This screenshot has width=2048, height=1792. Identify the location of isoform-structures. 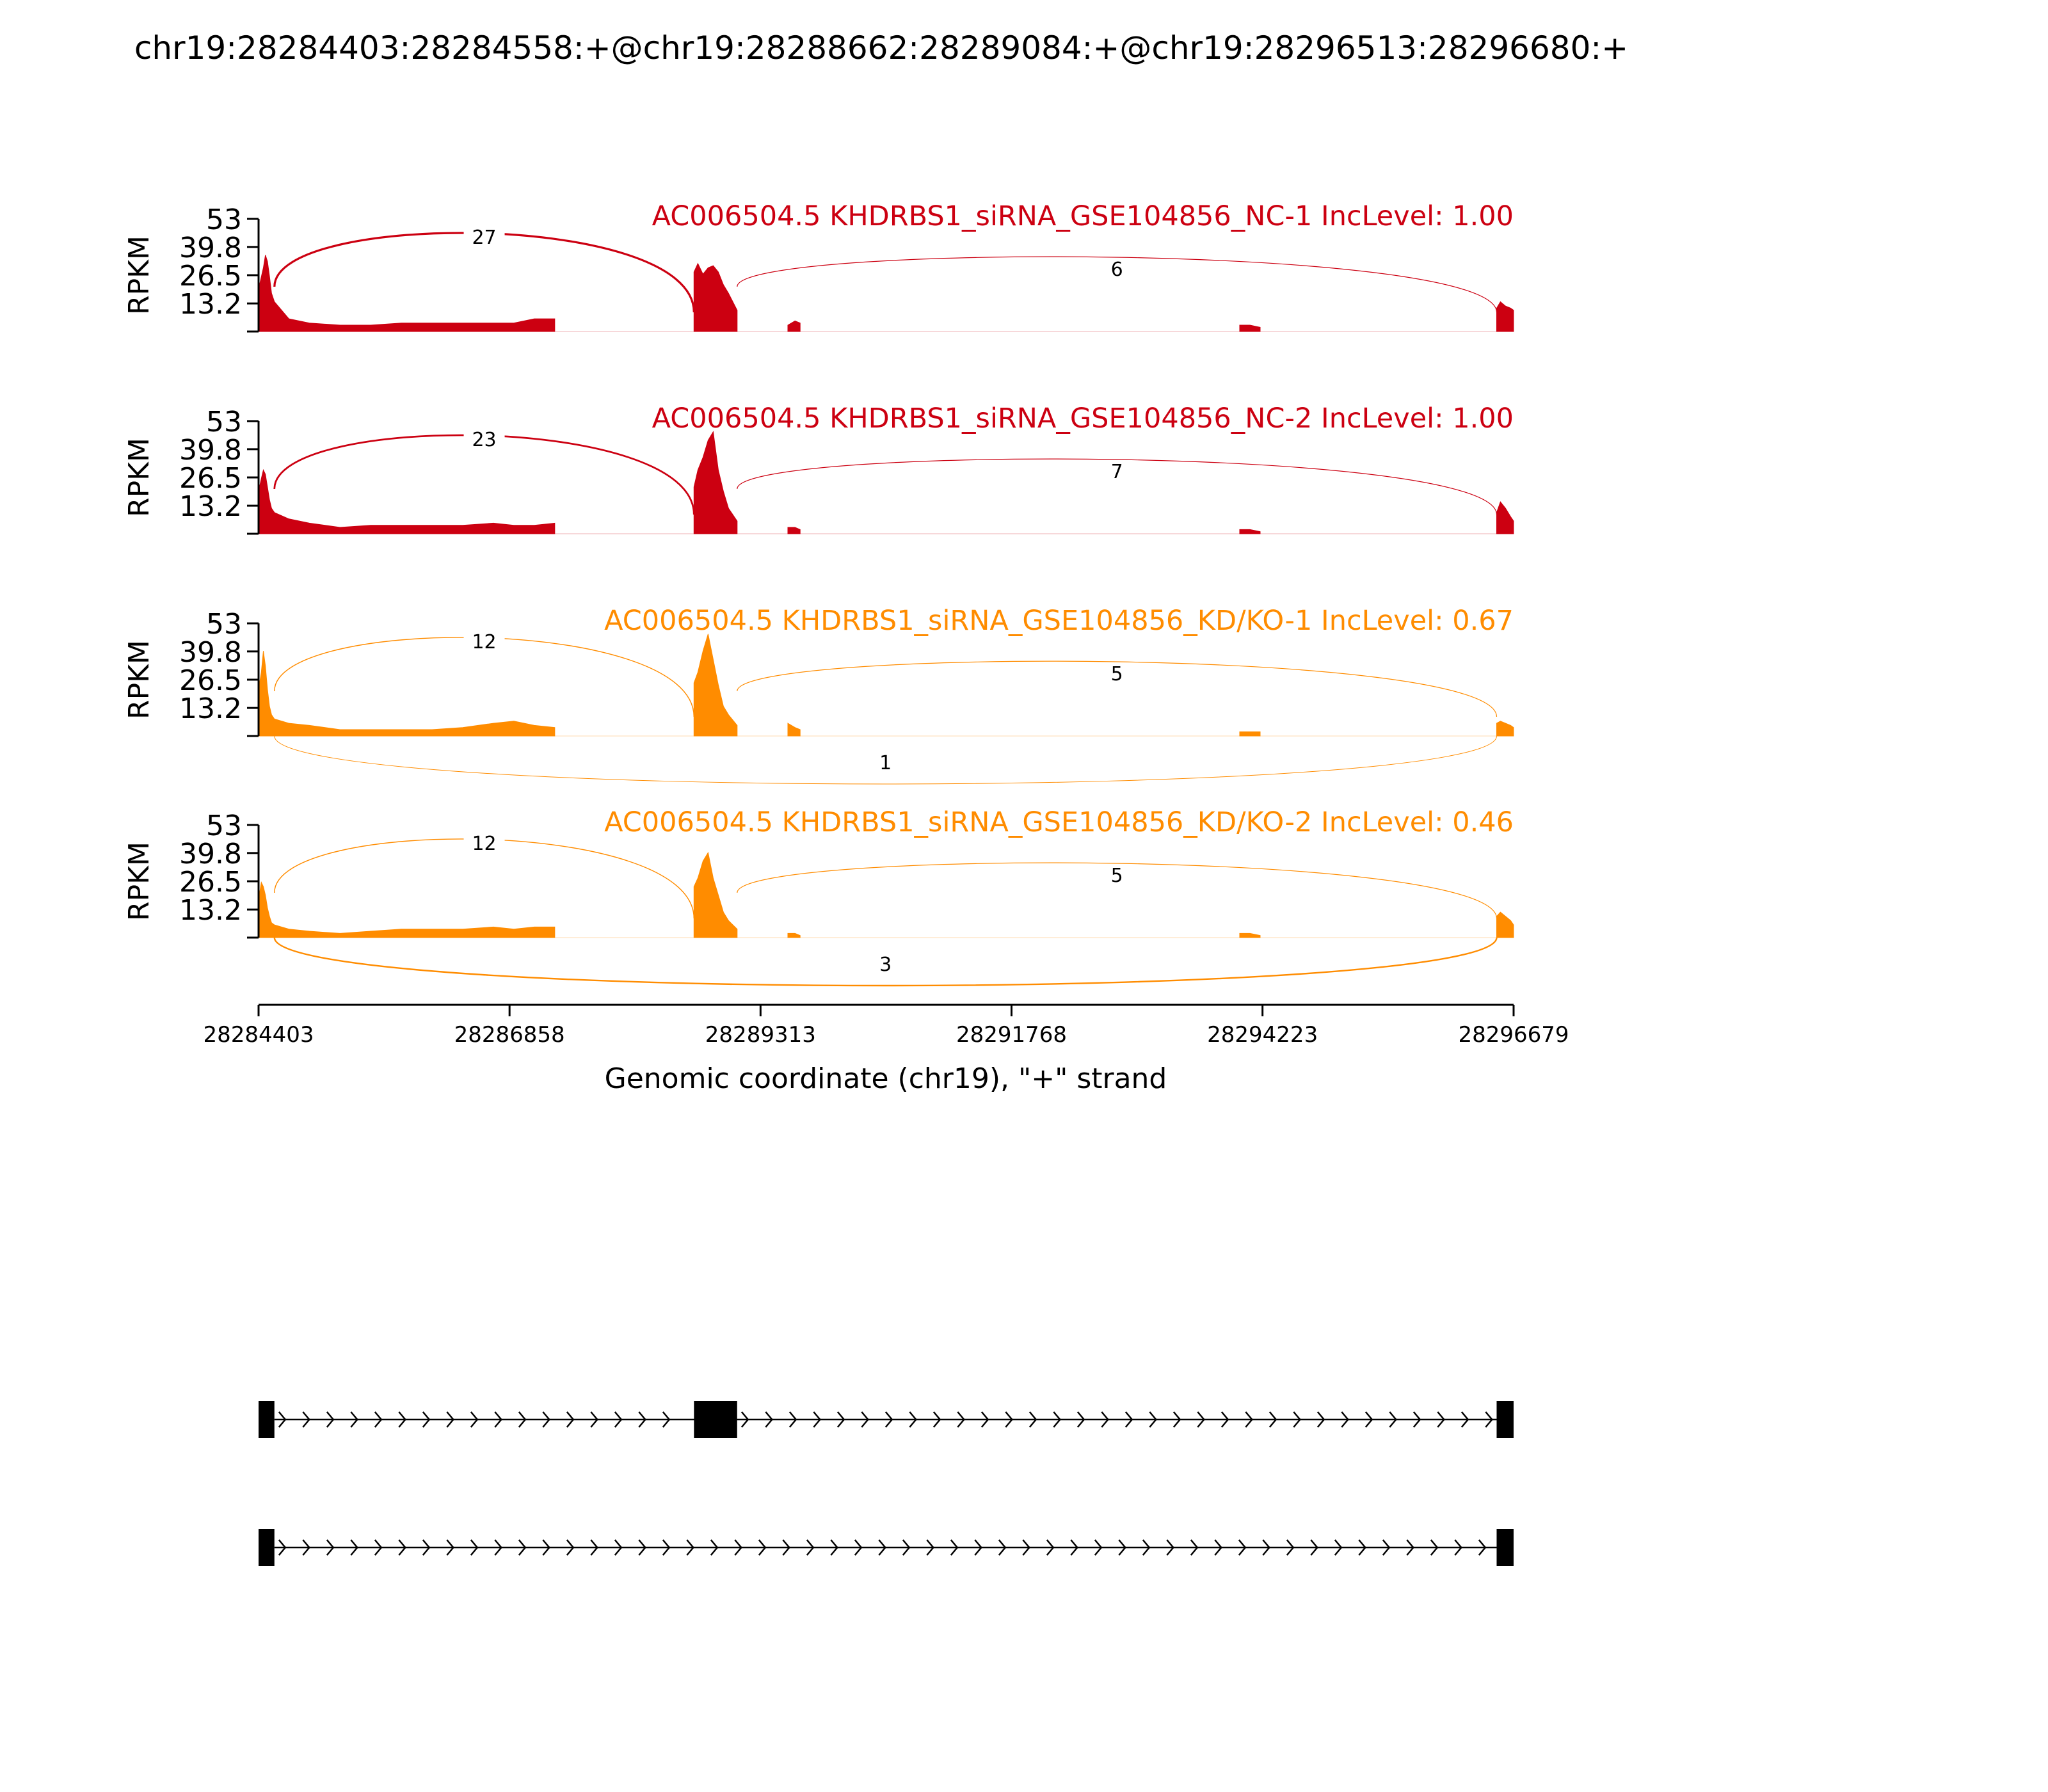
(886, 1483).